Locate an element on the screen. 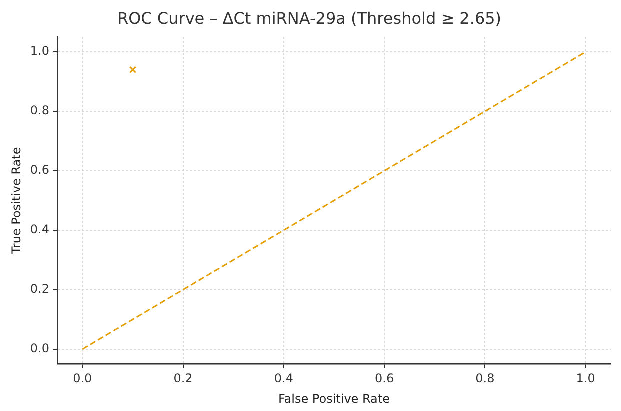 The height and width of the screenshot is (411, 621). y-tick-label: 0.0 is located at coordinates (40, 348).